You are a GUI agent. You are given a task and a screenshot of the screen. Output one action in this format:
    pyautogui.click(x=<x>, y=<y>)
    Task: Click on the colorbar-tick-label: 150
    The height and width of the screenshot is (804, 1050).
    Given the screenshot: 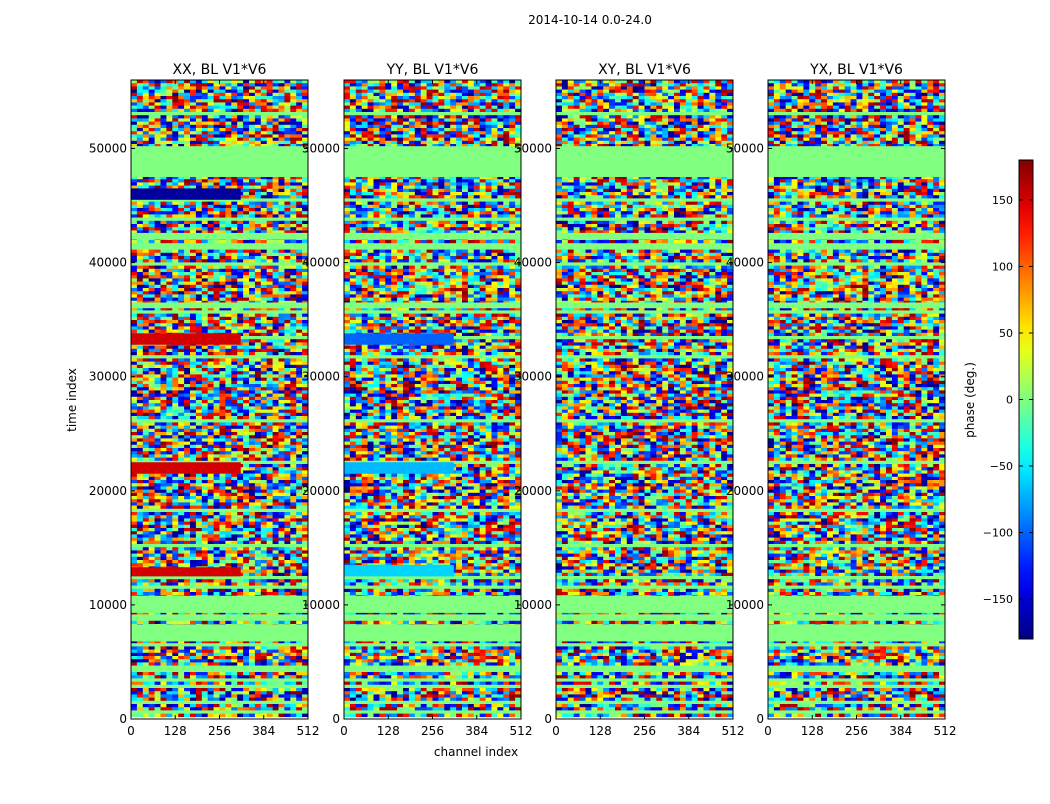 What is the action you would take?
    pyautogui.click(x=1002, y=200)
    